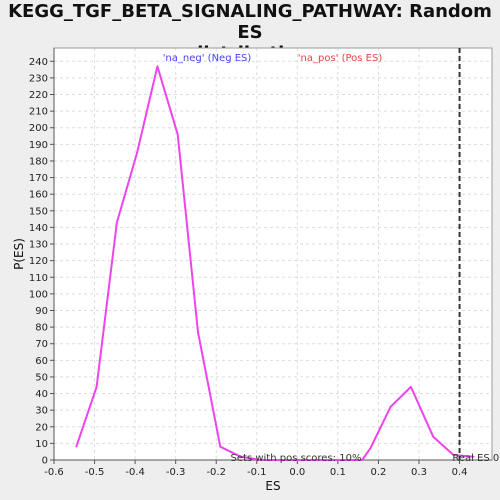  I want to click on x-tick-label-5: -0.1, so click(257, 472).